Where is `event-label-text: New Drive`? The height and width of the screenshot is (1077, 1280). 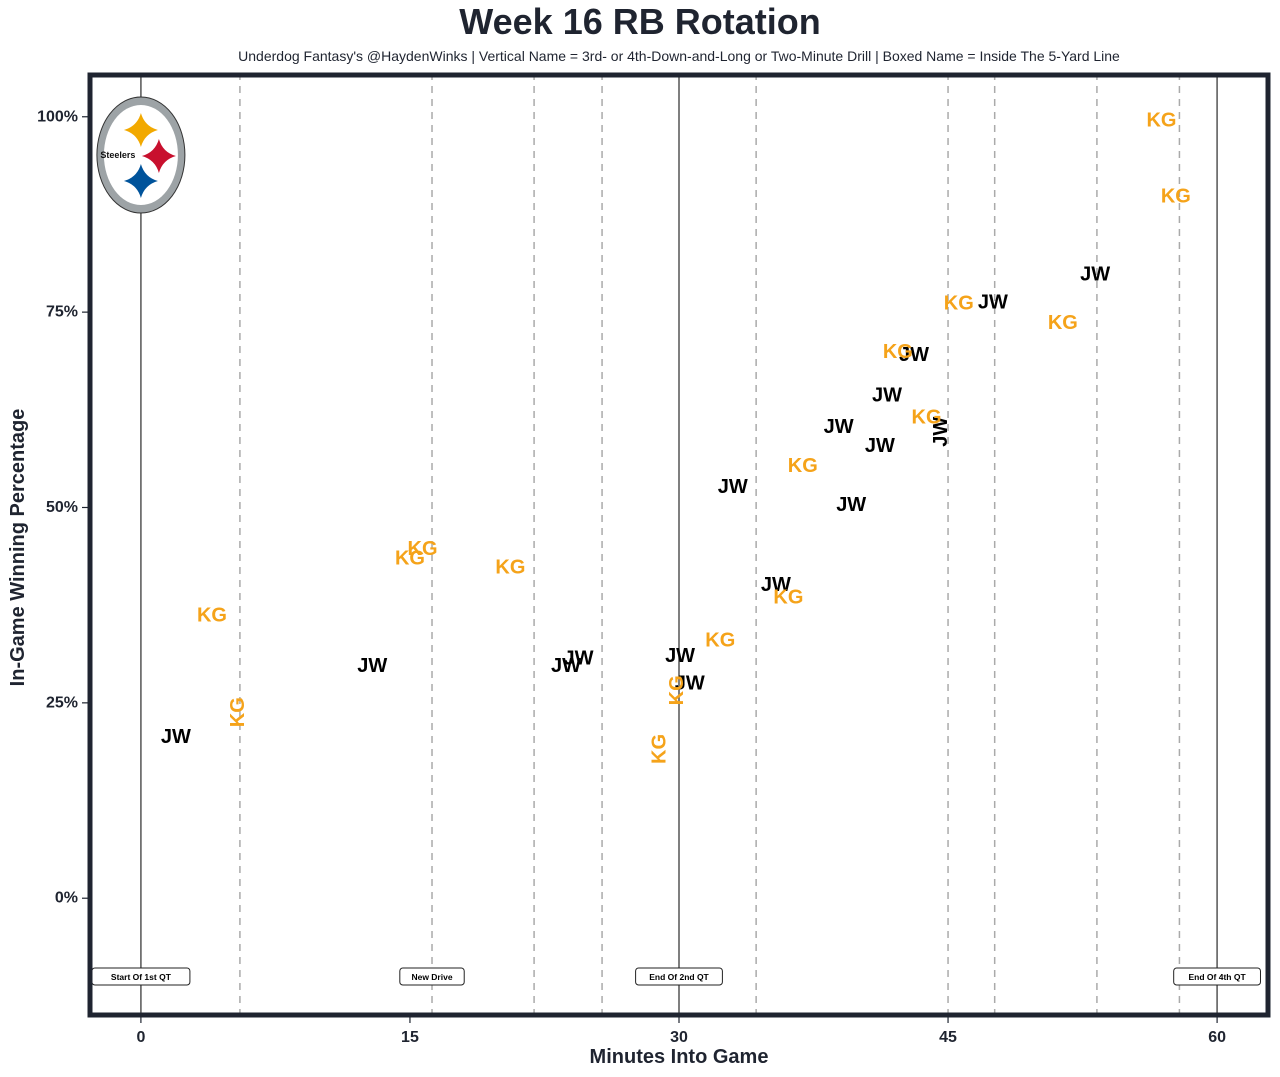 event-label-text: New Drive is located at coordinates (431, 977).